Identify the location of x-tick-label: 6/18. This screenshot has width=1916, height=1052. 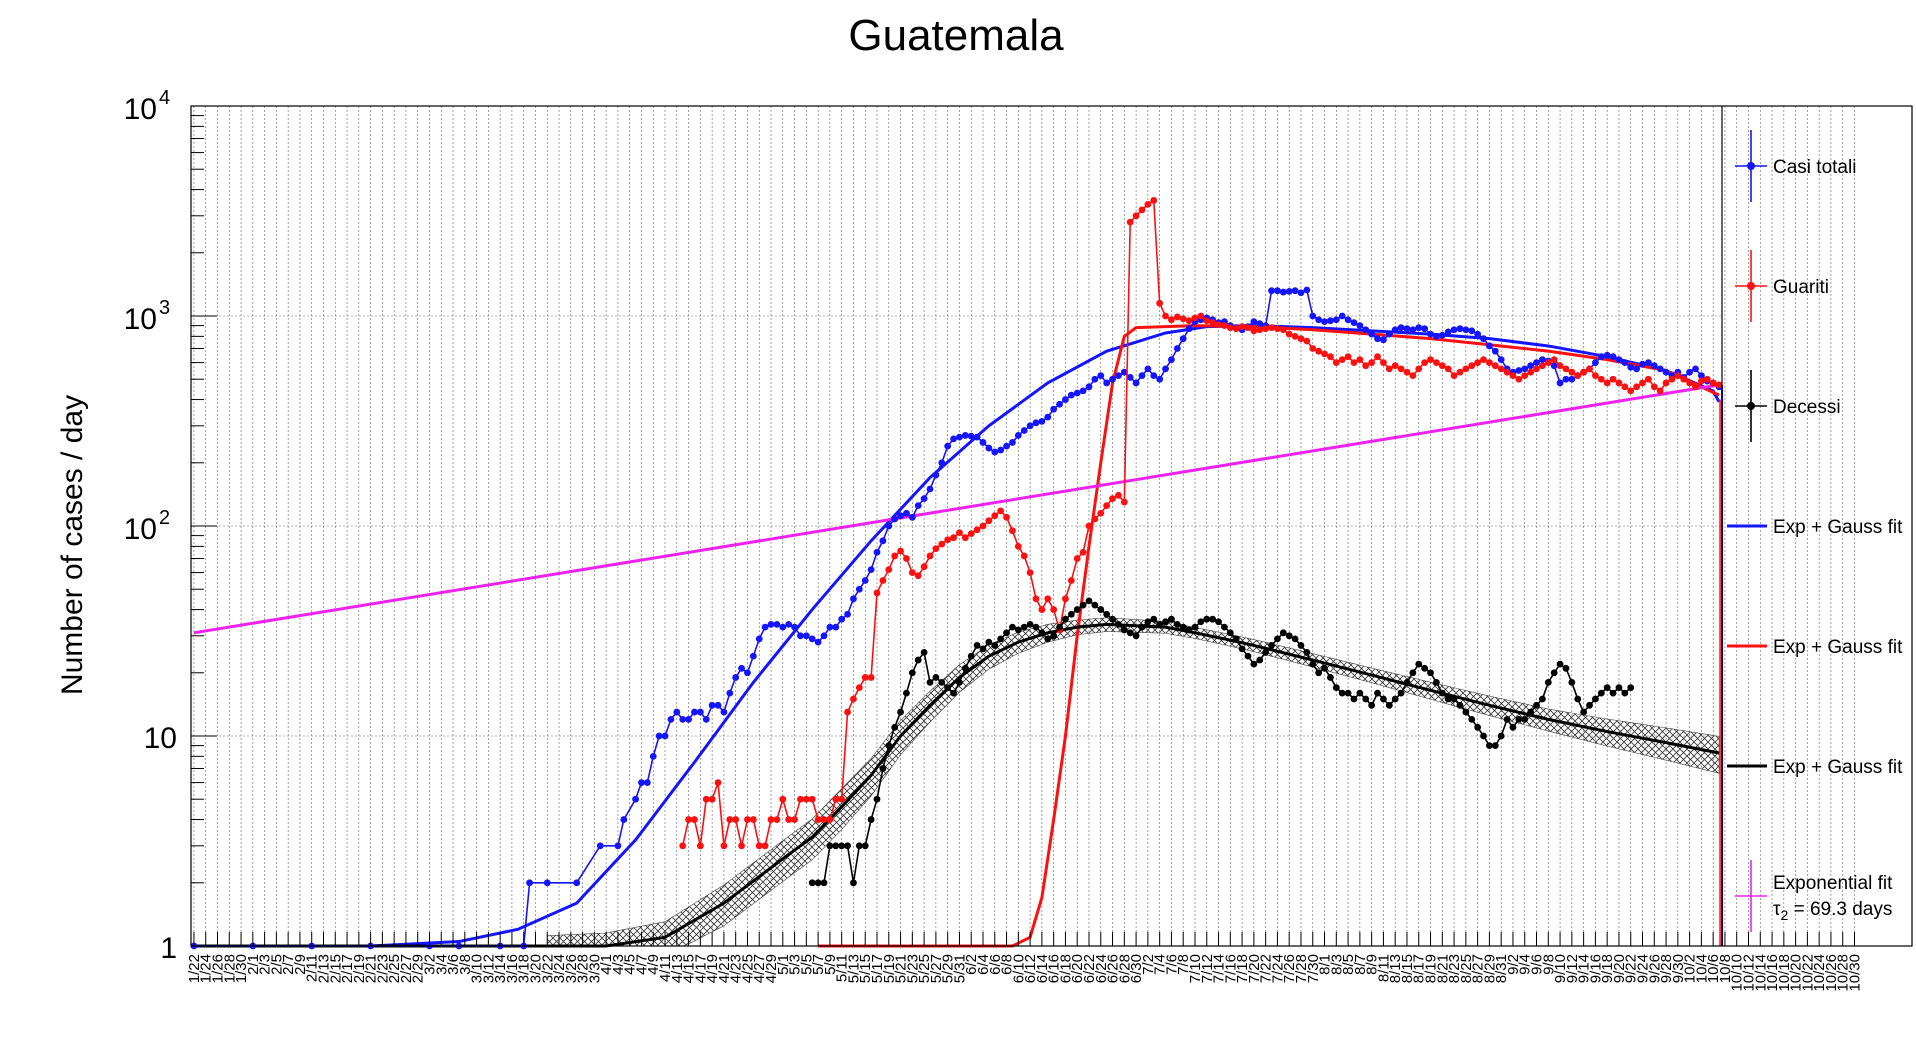
(1065, 968).